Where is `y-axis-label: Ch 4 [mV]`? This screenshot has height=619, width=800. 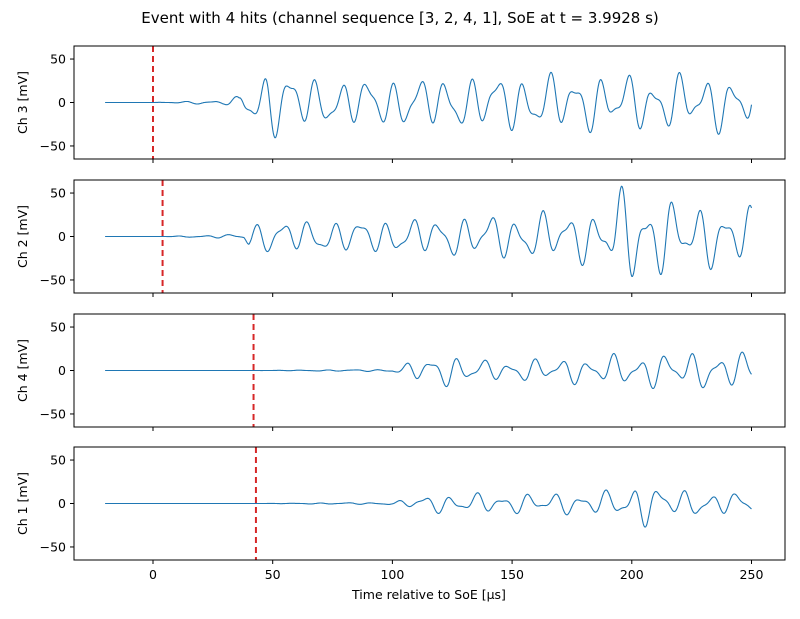
y-axis-label: Ch 4 [mV] is located at coordinates (22, 370).